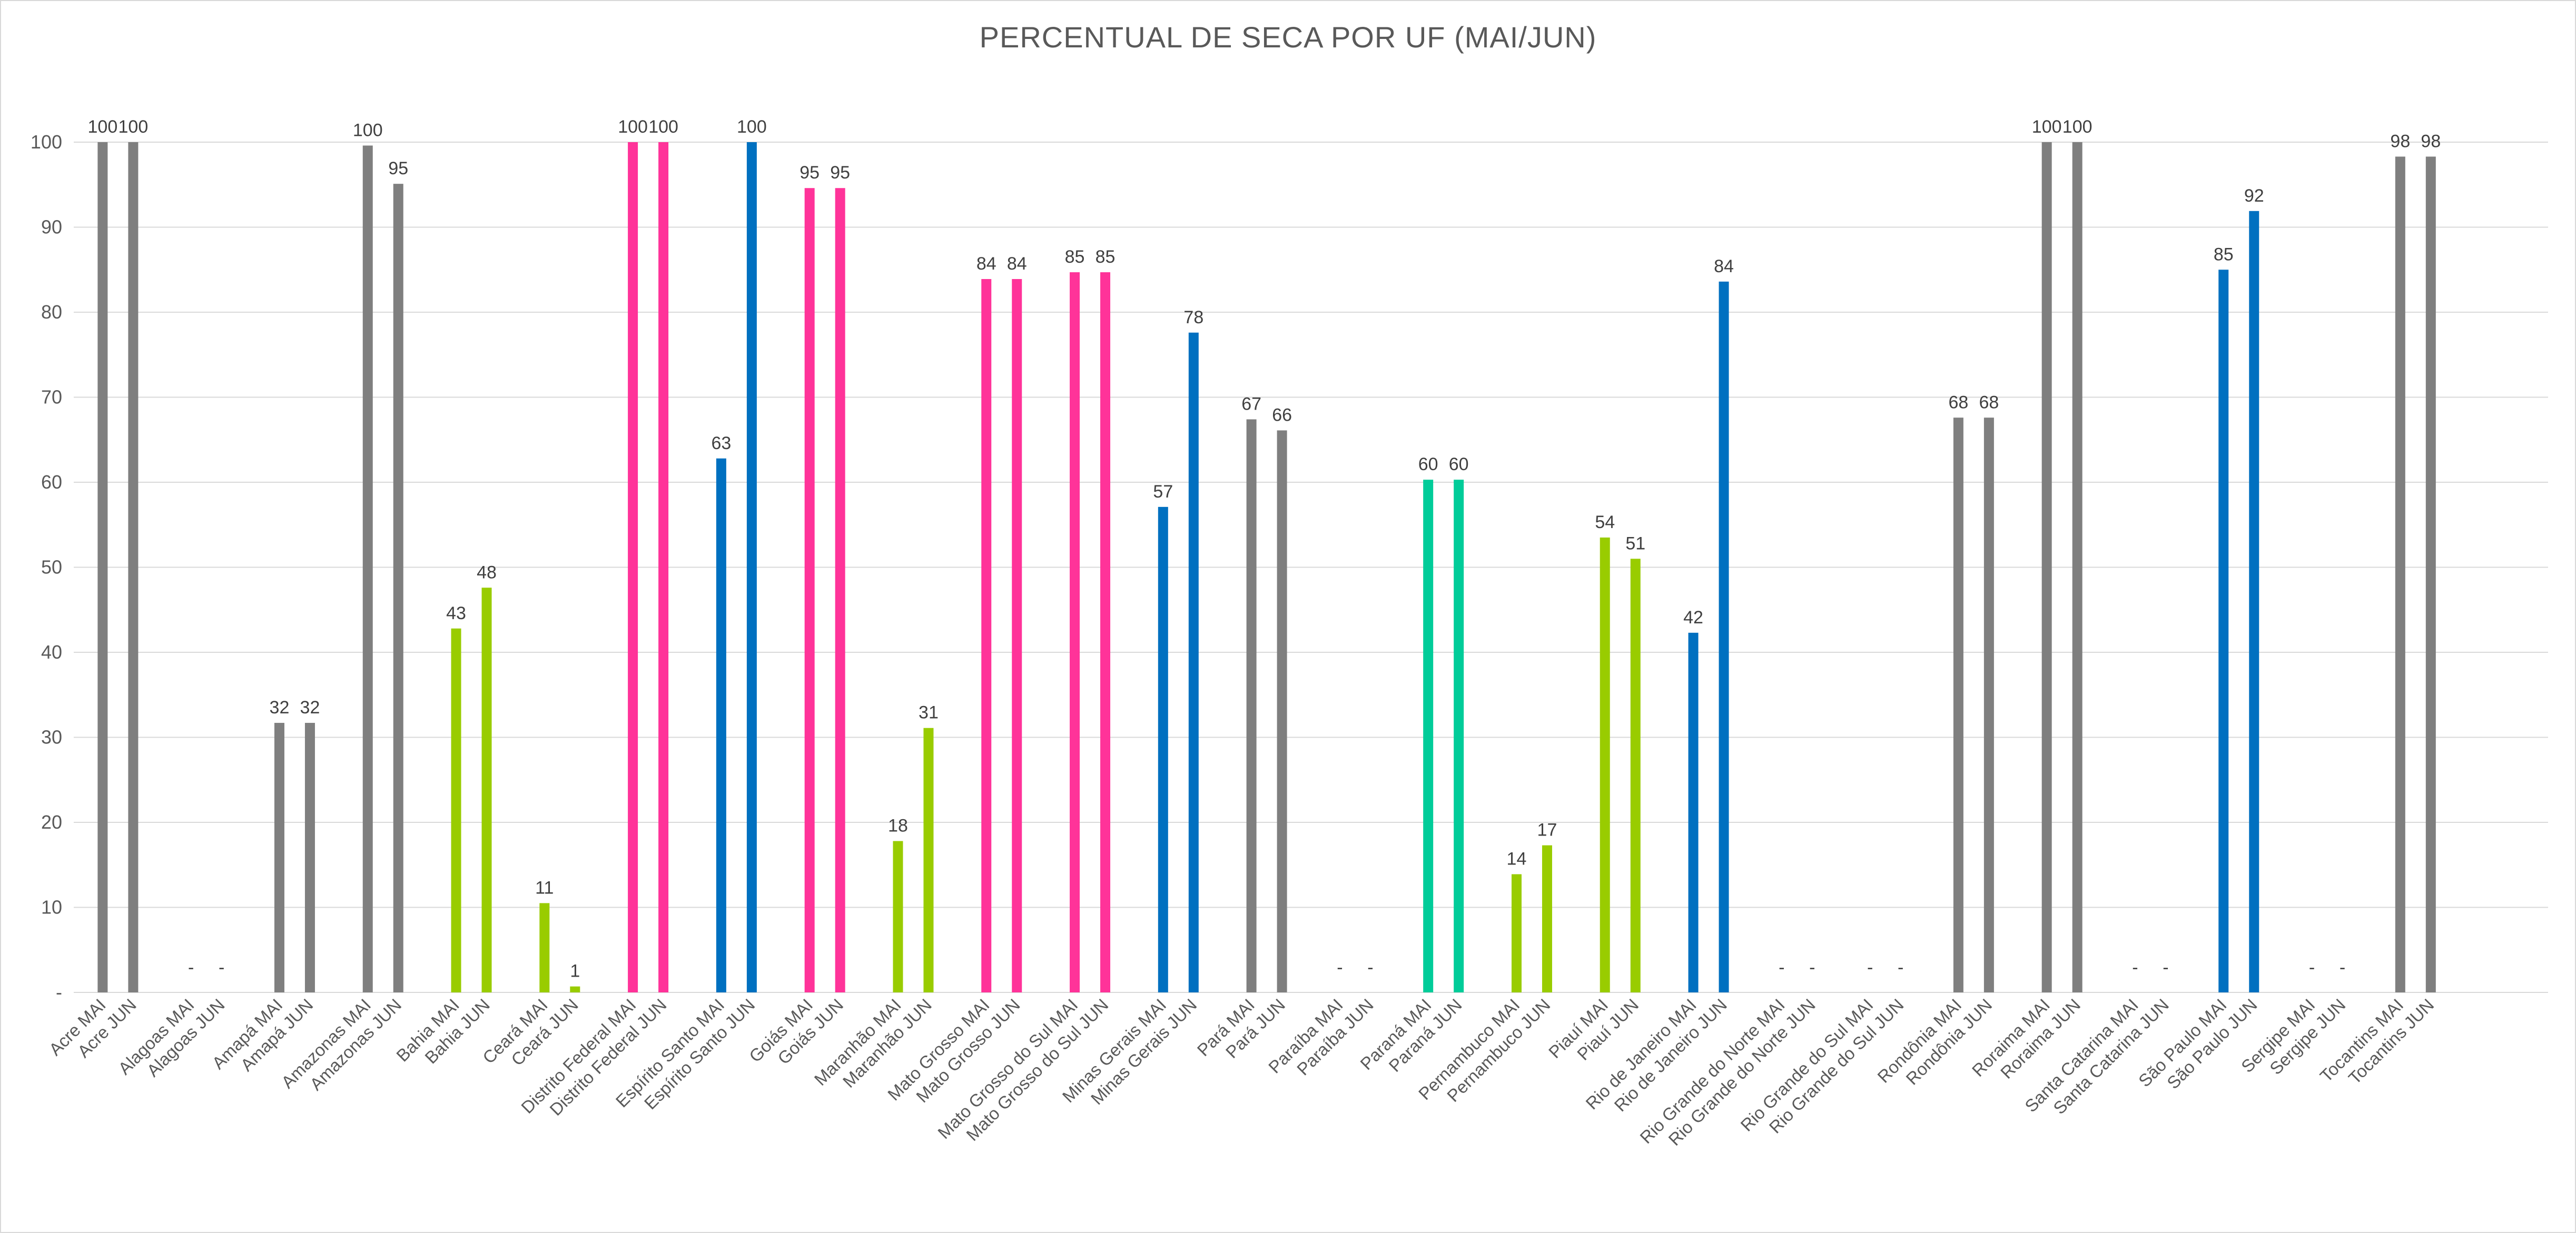 Image resolution: width=2576 pixels, height=1233 pixels. I want to click on y-tick-label: 60, so click(51, 482).